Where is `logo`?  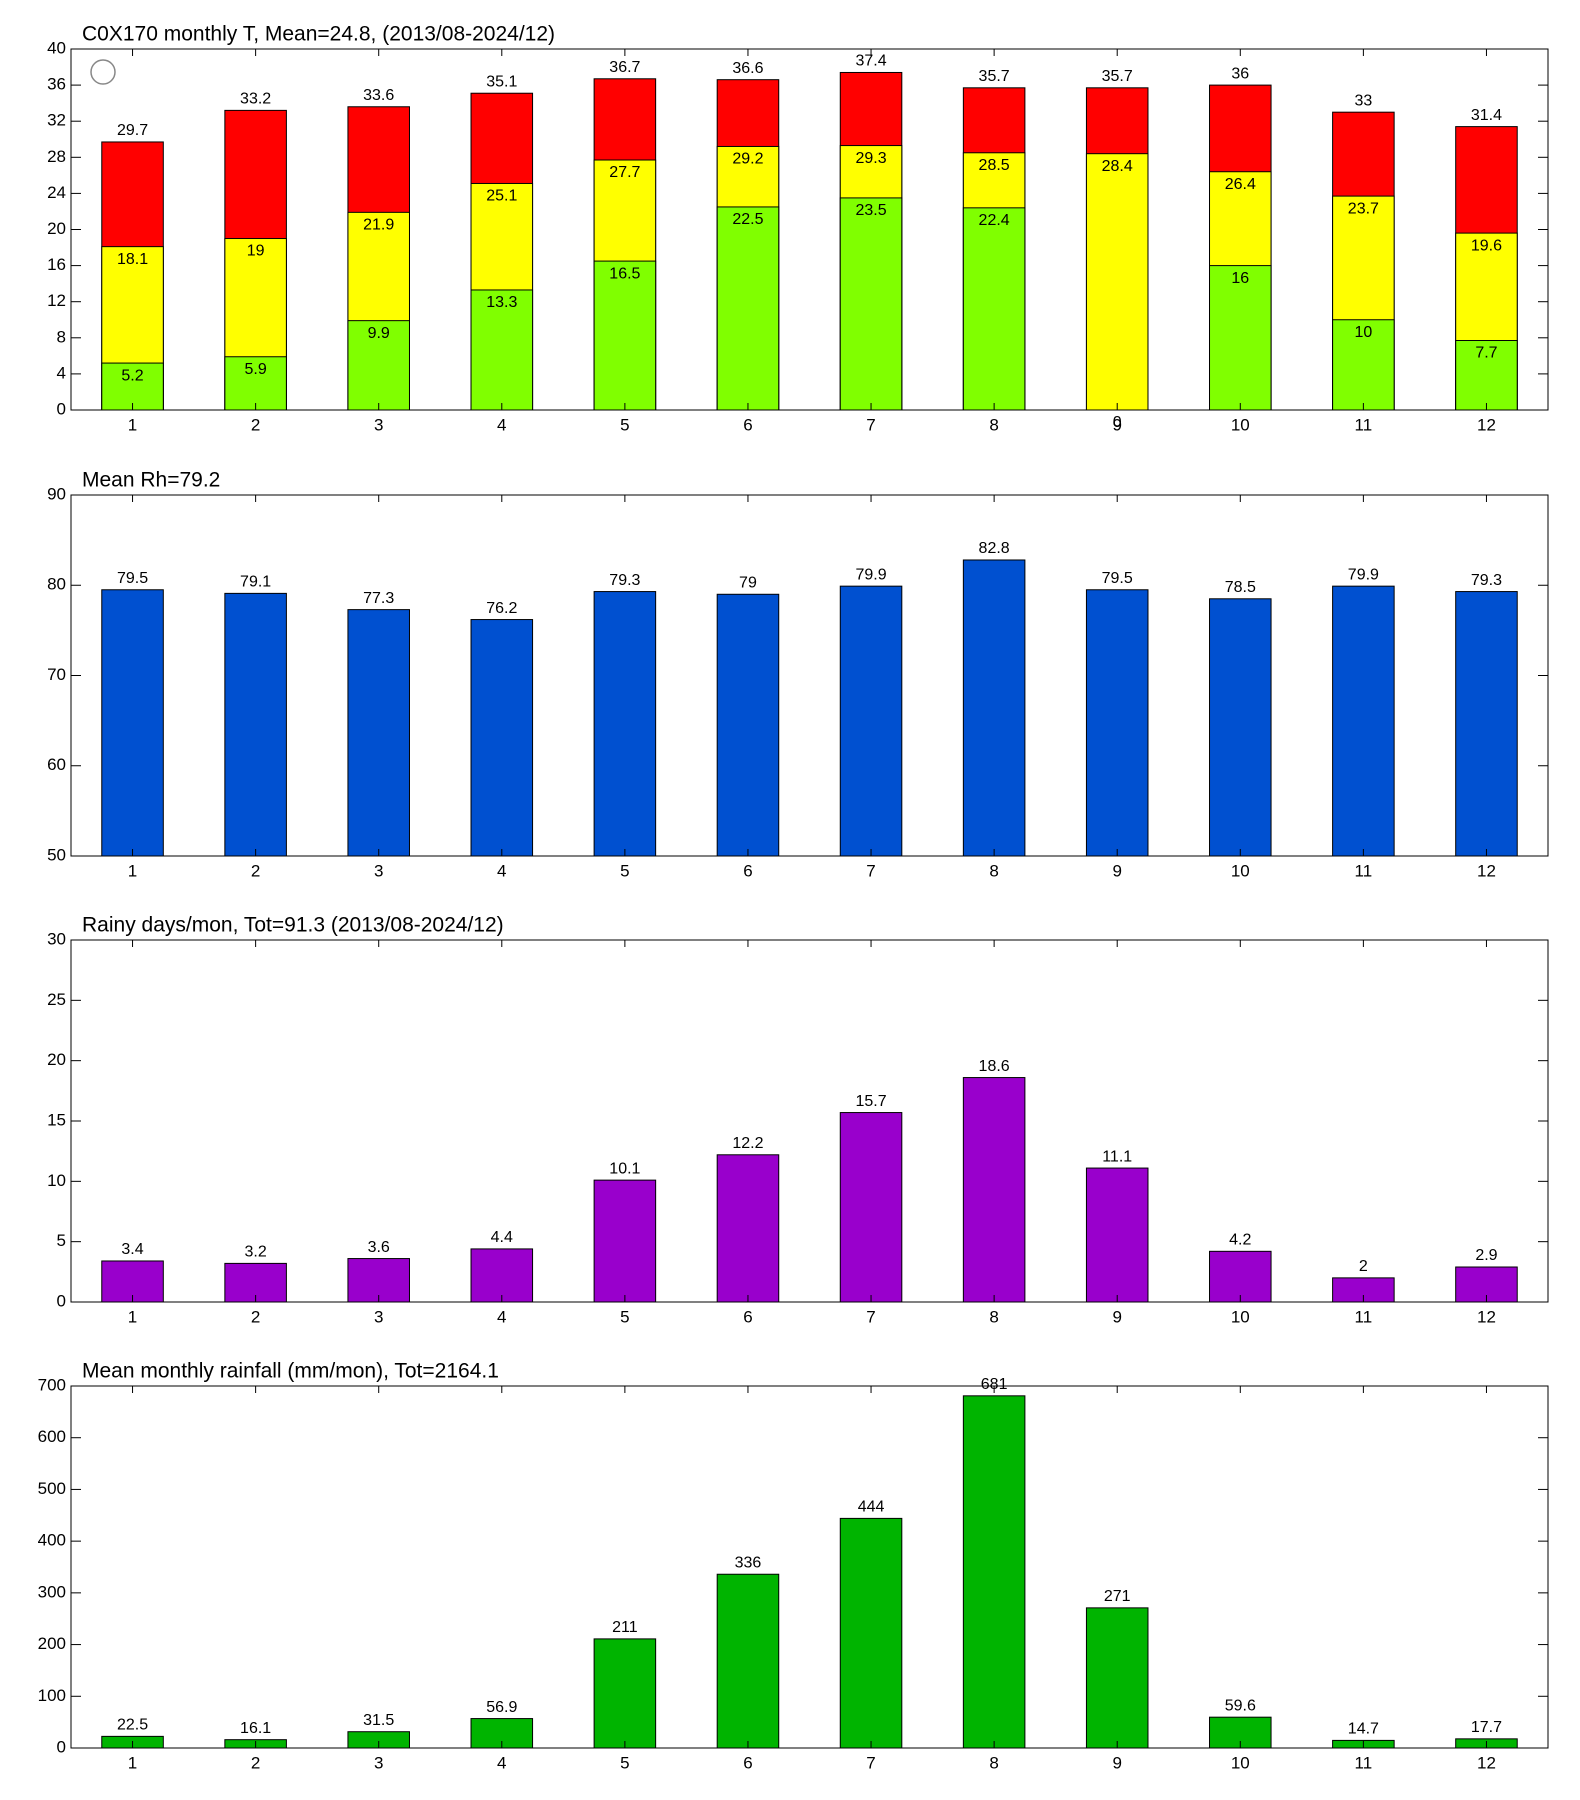
logo is located at coordinates (103, 72).